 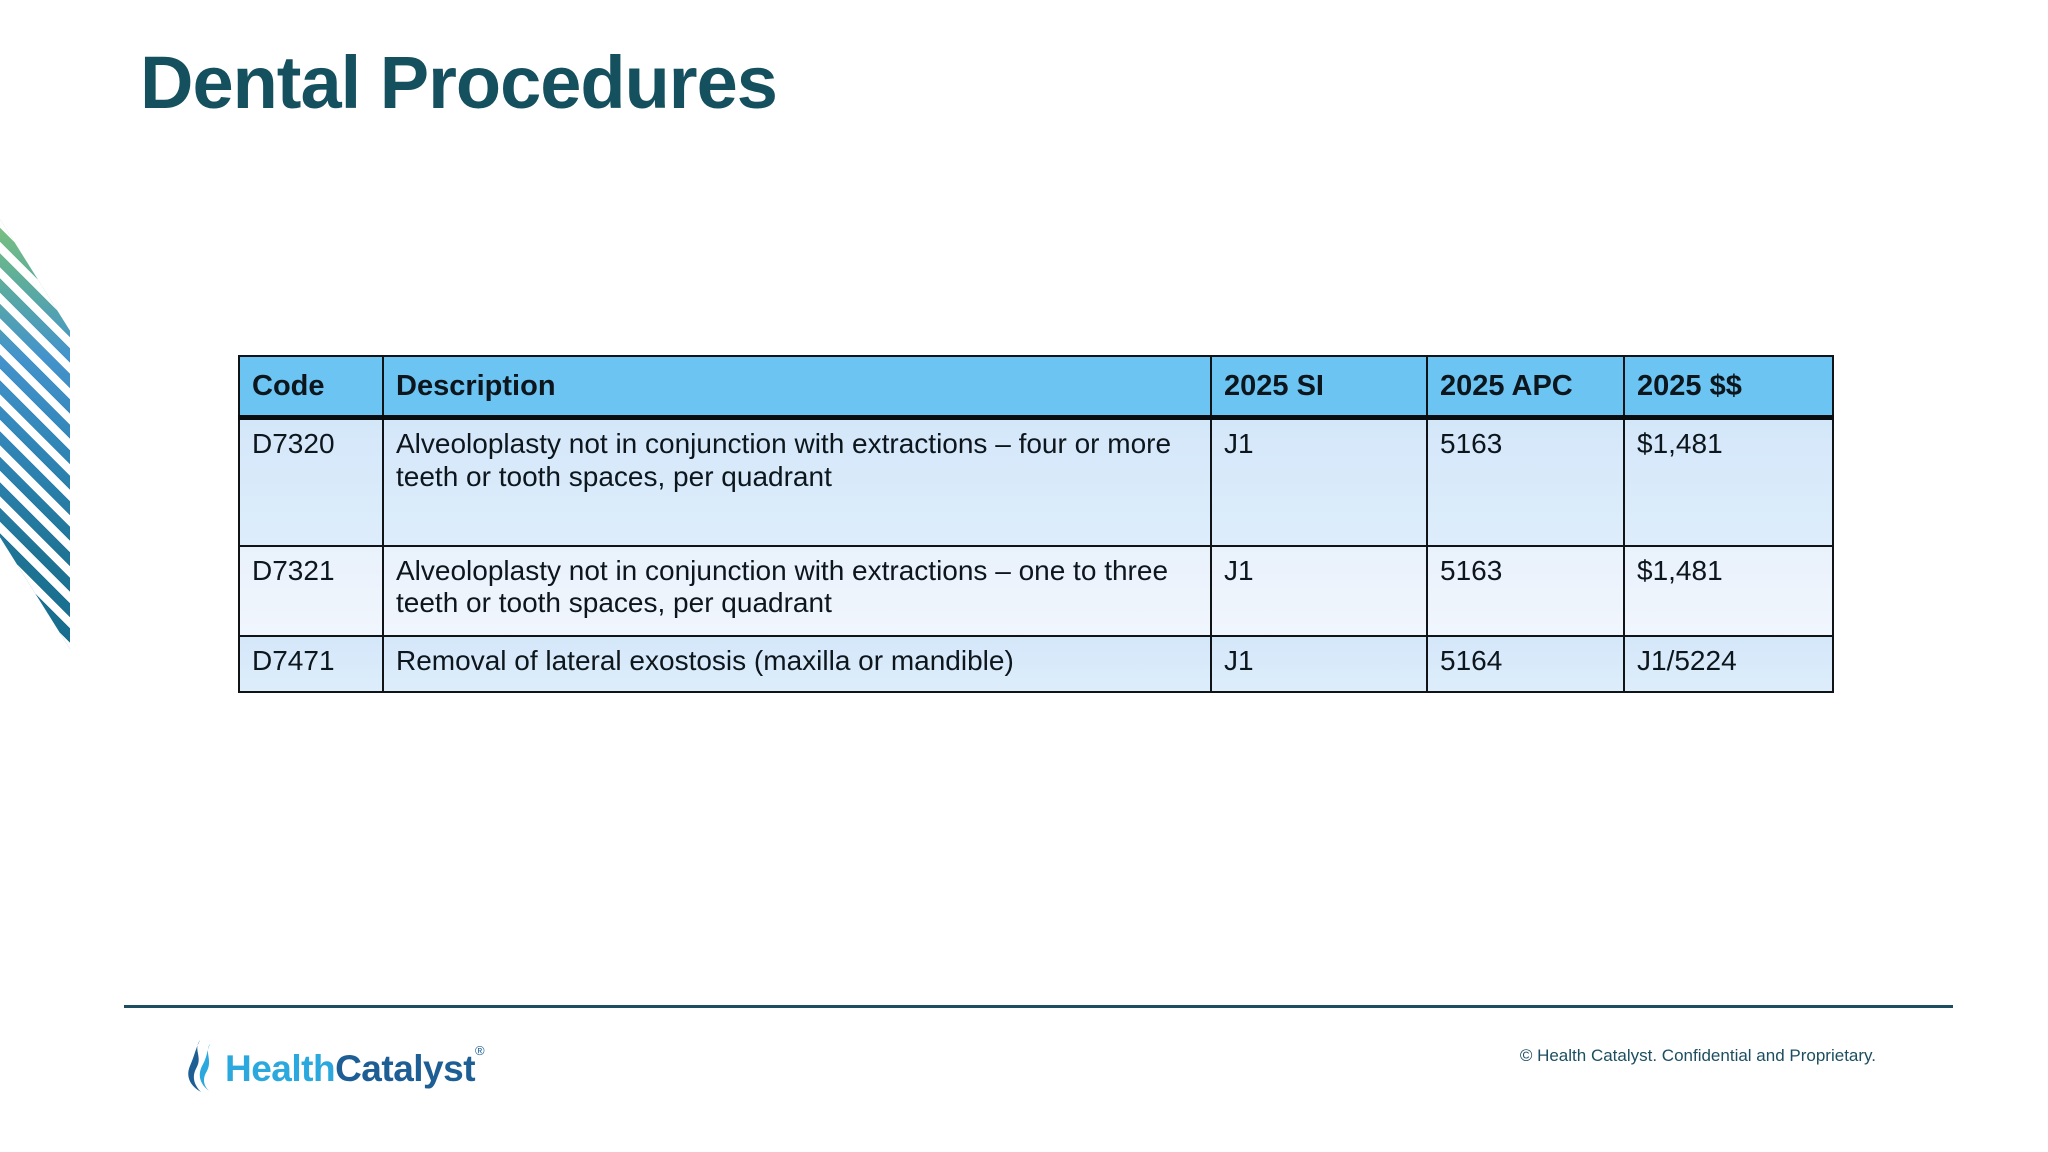 I want to click on health-catalyst-logo: HealthCatalyst®, so click(x=335, y=1066).